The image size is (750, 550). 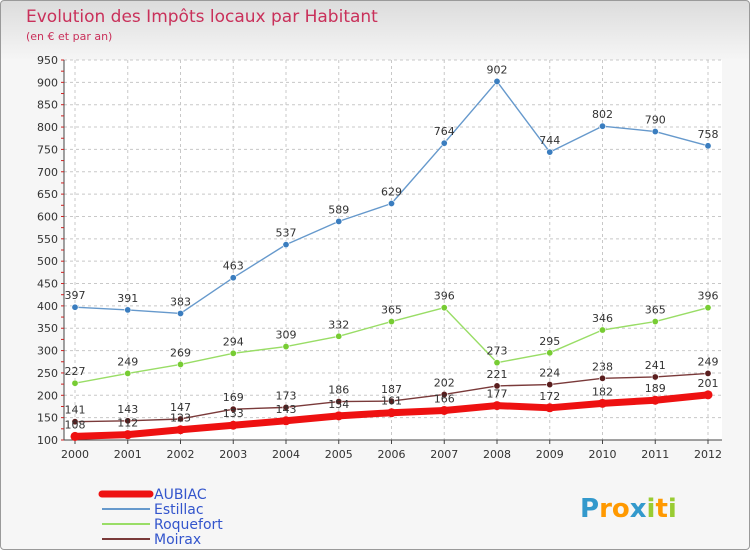 What do you see at coordinates (47, 418) in the screenshot?
I see `y-tick-label: 150` at bounding box center [47, 418].